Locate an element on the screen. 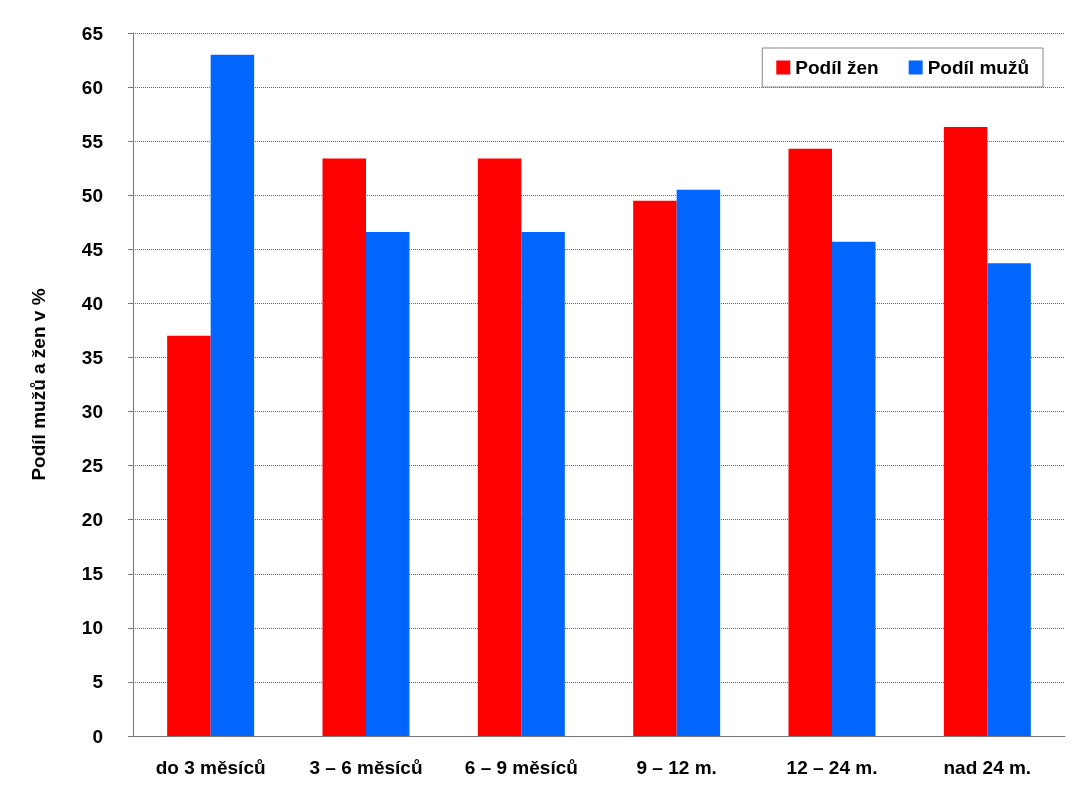 Image resolution: width=1081 pixels, height=794 pixels. y-tick-label: 15 is located at coordinates (92, 574).